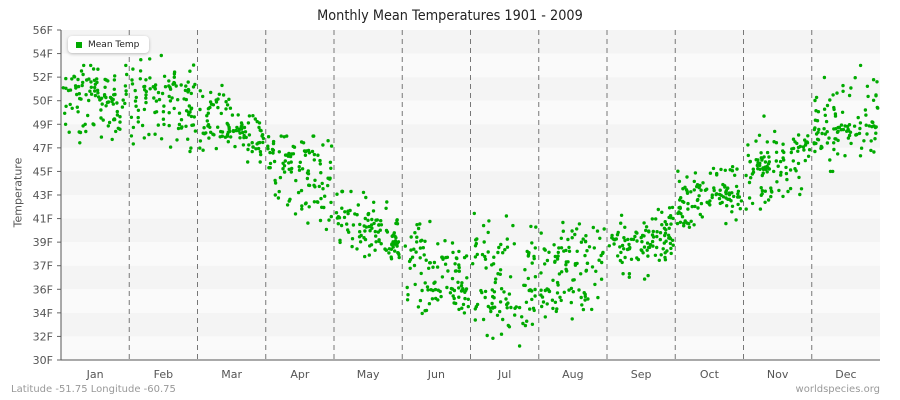  Describe the element at coordinates (43, 101) in the screenshot. I see `y-tick-label: 50F` at that location.